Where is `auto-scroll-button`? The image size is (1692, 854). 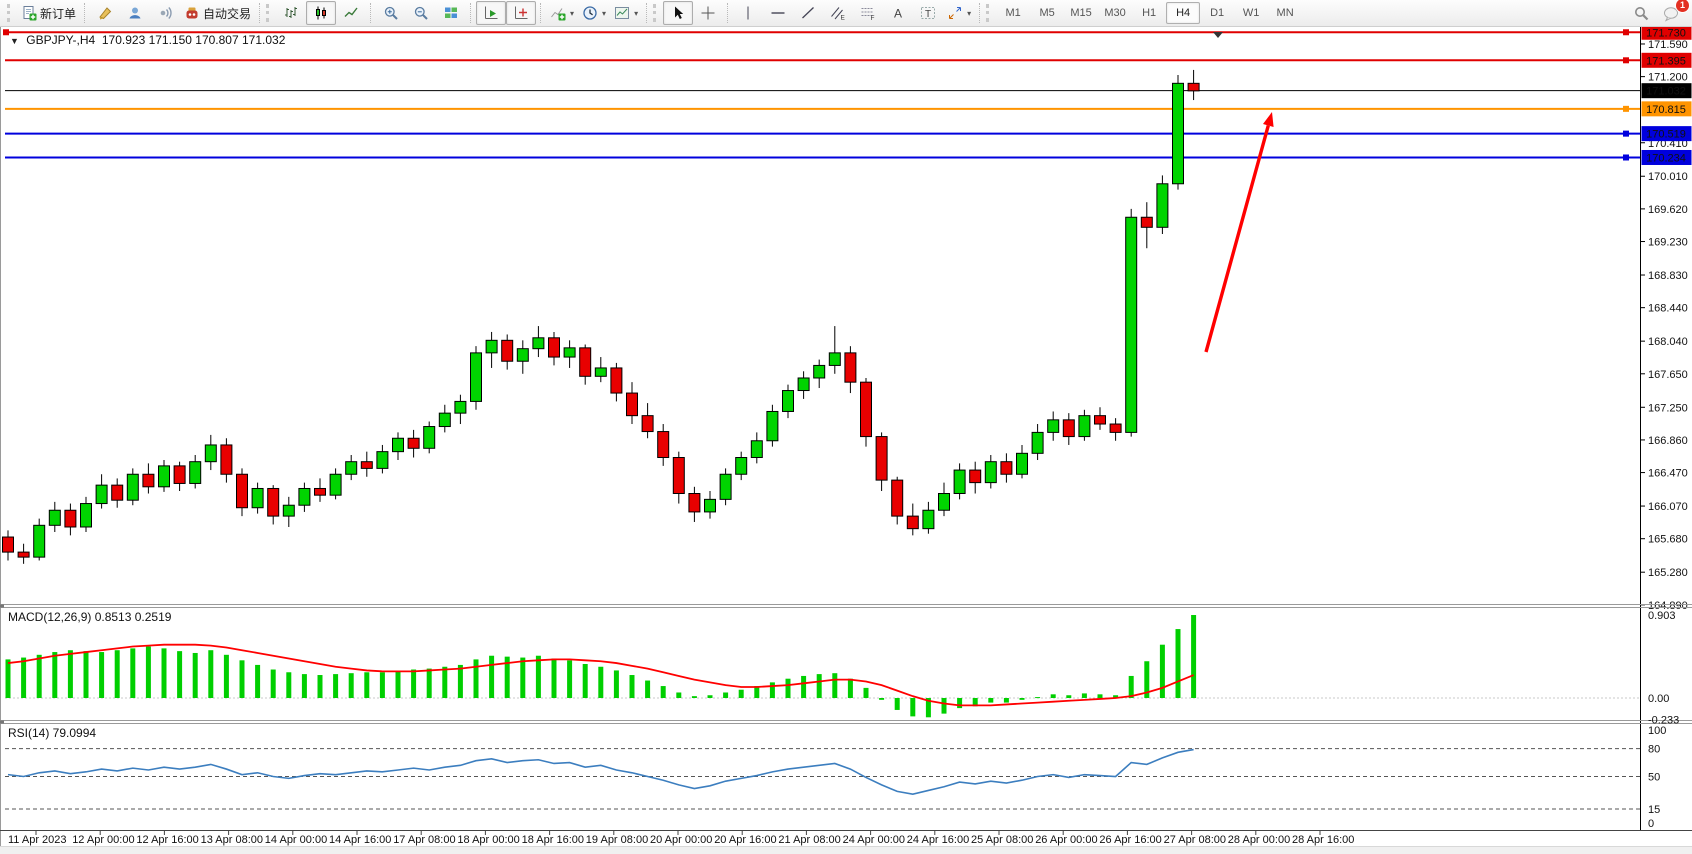
auto-scroll-button is located at coordinates (491, 13).